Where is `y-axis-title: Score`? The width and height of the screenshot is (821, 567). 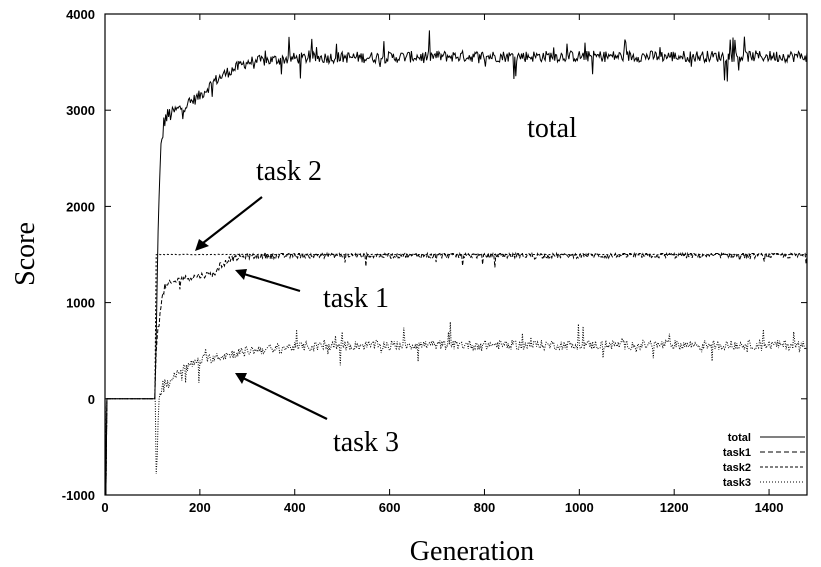
y-axis-title: Score is located at coordinates (25, 254).